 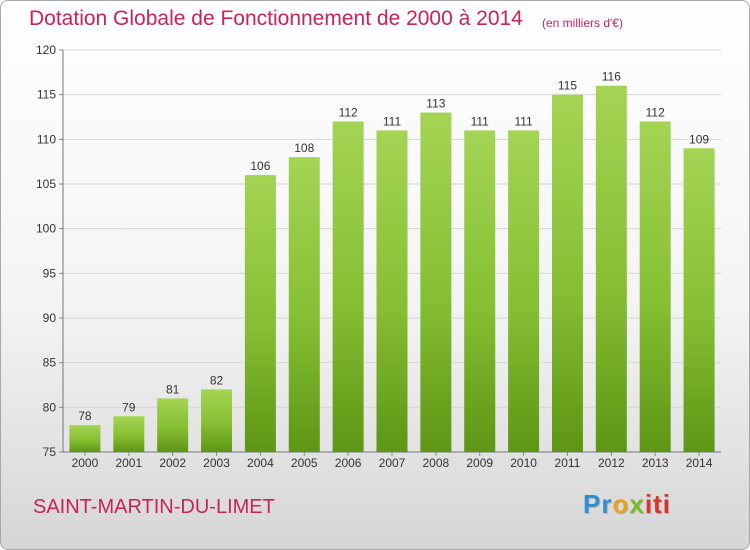 I want to click on y-tick-label: 115, so click(x=46, y=95).